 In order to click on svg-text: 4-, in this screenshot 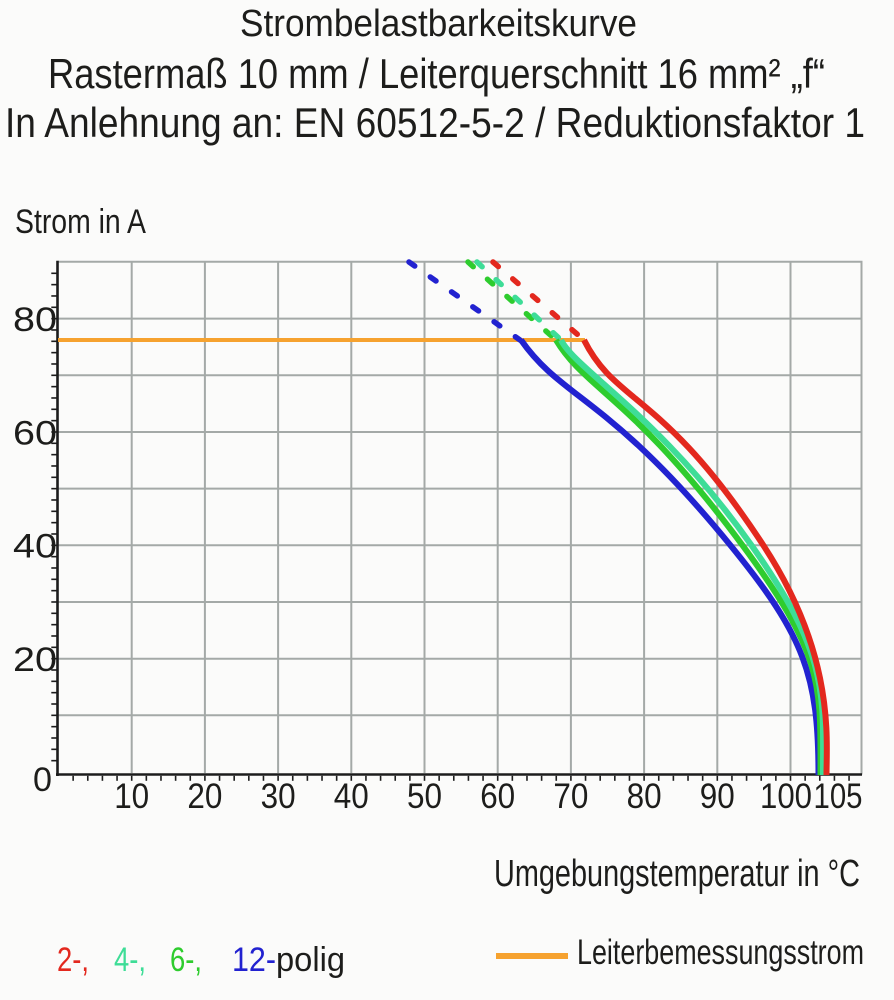, I will do `click(130, 960)`.